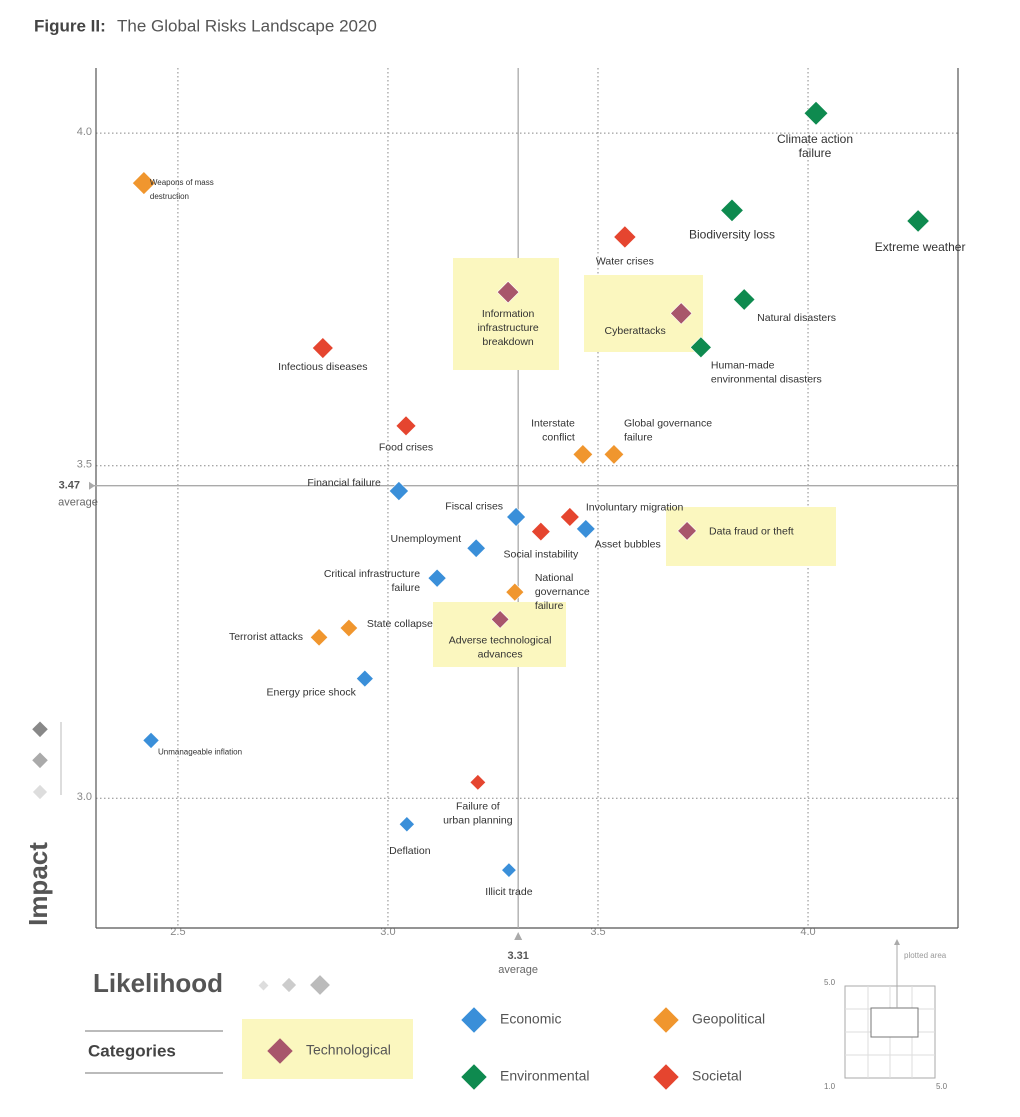 This screenshot has height=1117, width=1020. What do you see at coordinates (474, 507) in the screenshot?
I see `risk-label: Fiscal crises` at bounding box center [474, 507].